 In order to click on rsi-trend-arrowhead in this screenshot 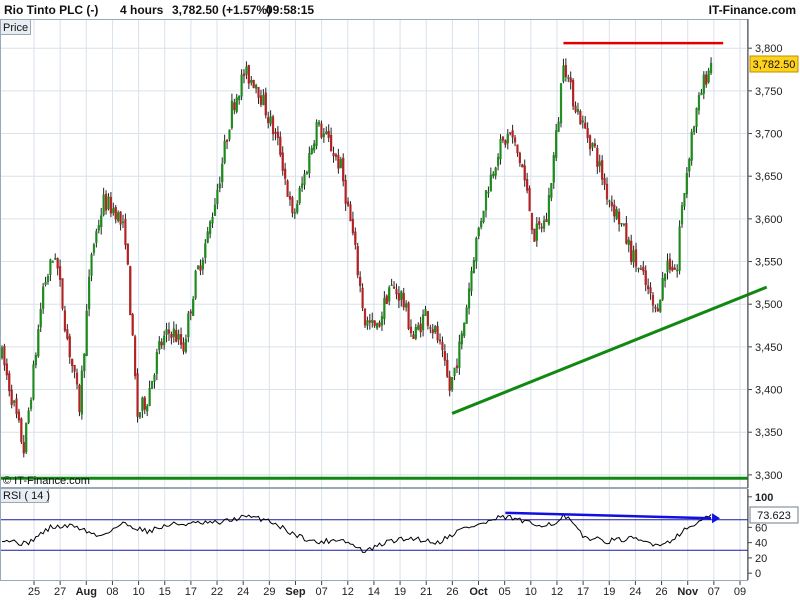, I will do `click(716, 518)`.